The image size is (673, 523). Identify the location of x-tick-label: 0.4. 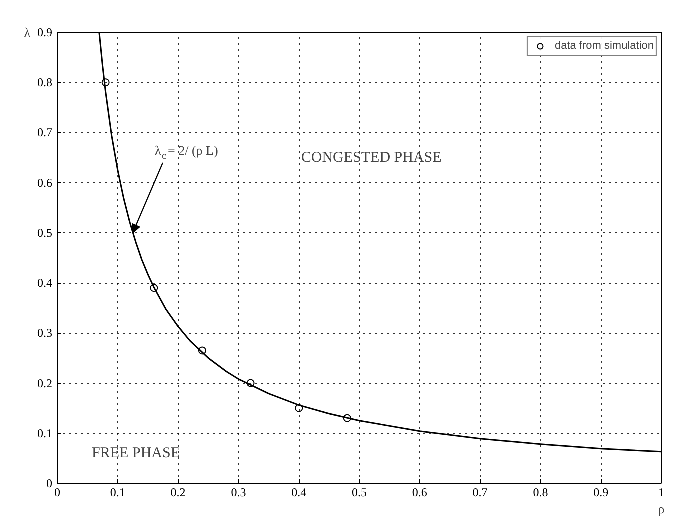
(299, 493).